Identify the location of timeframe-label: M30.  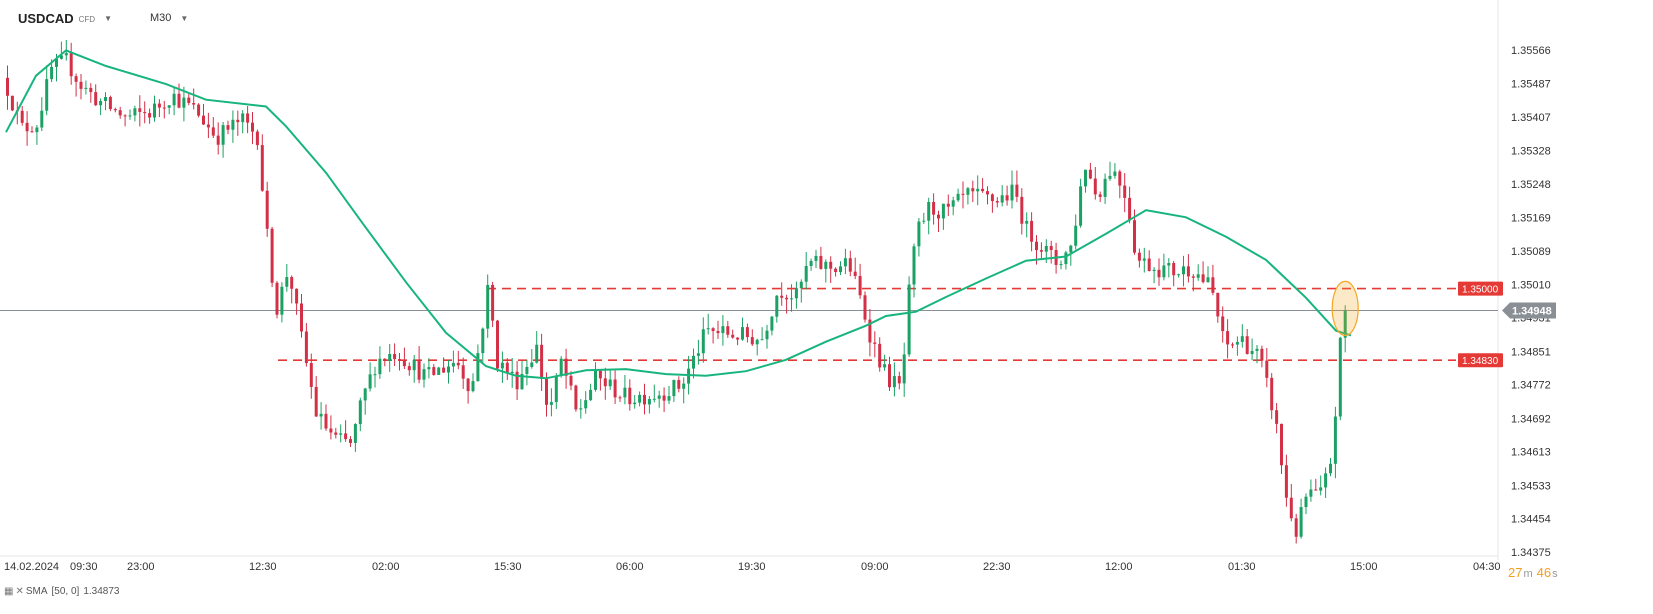
(161, 18).